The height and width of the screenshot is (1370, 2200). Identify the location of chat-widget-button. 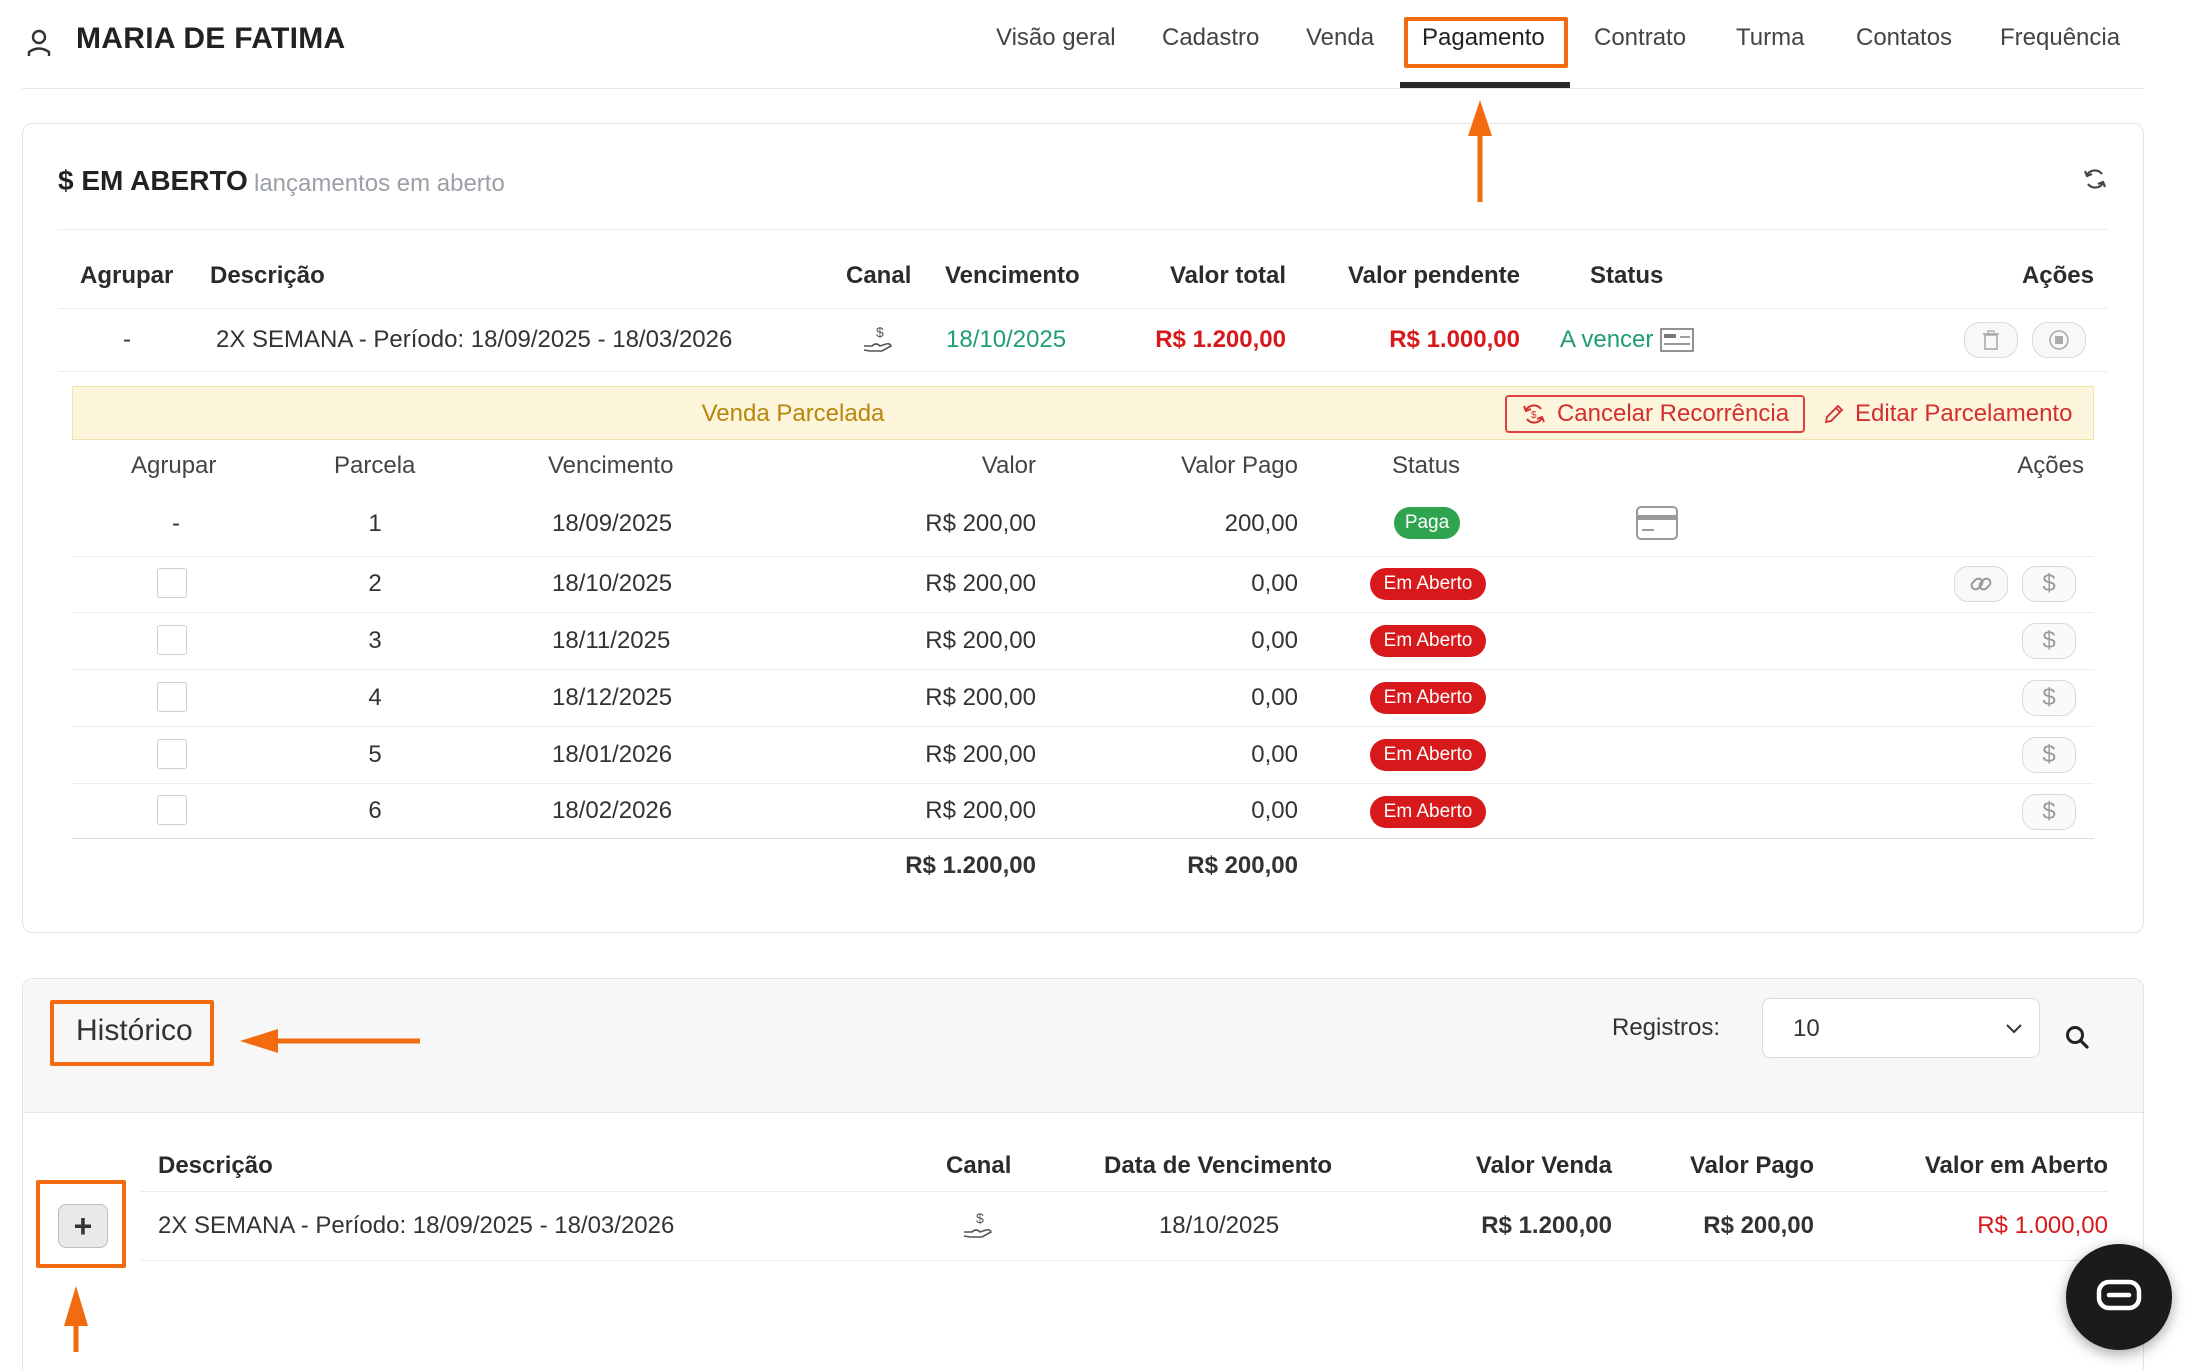
(2119, 1297).